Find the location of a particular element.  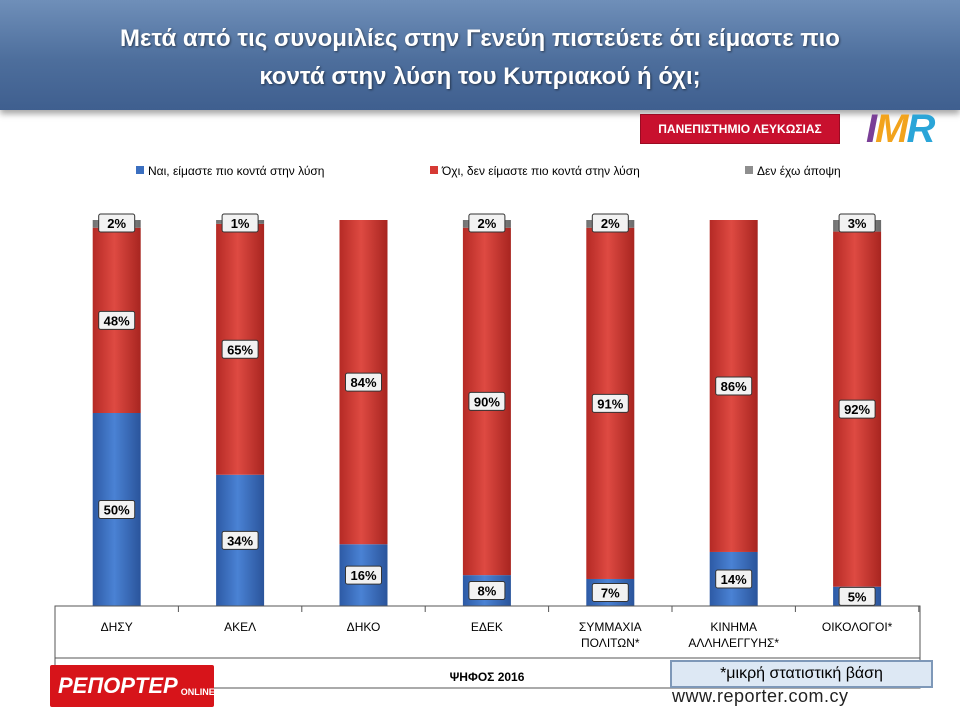

data-label-no-1: 65% is located at coordinates (240, 349).